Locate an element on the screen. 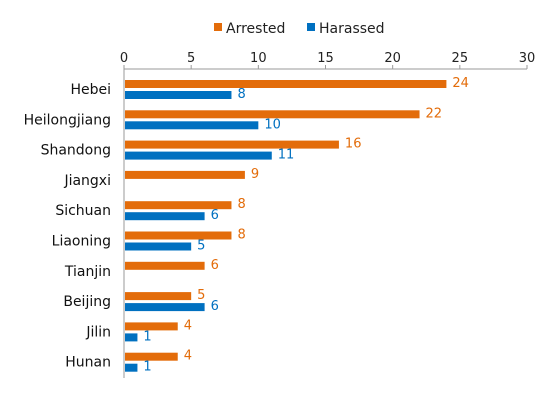 This screenshot has height=400, width=560. x-tick-label: 30 is located at coordinates (527, 58).